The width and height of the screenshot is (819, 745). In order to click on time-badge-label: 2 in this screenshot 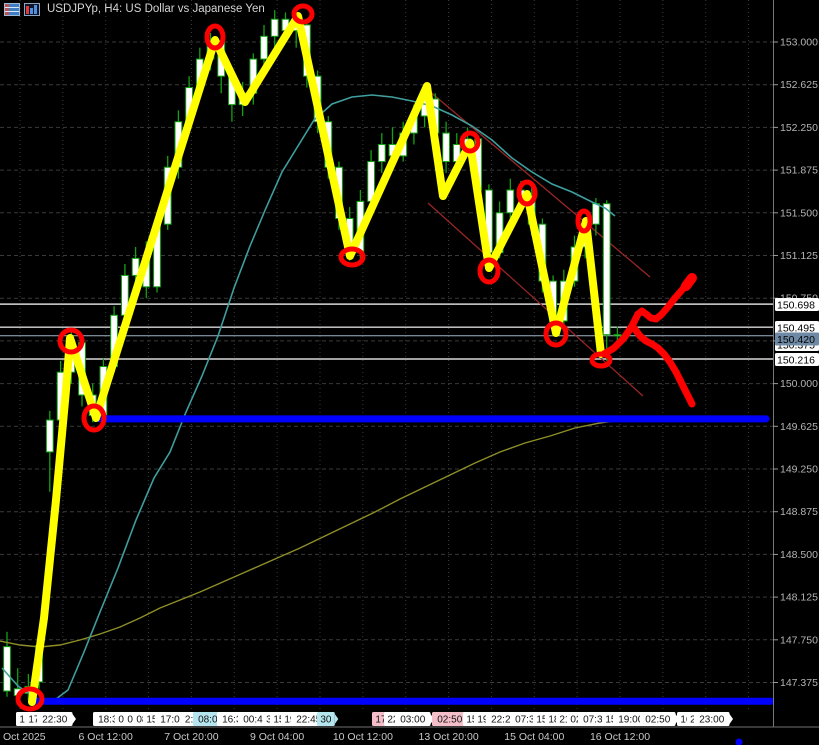, I will do `click(693, 720)`.